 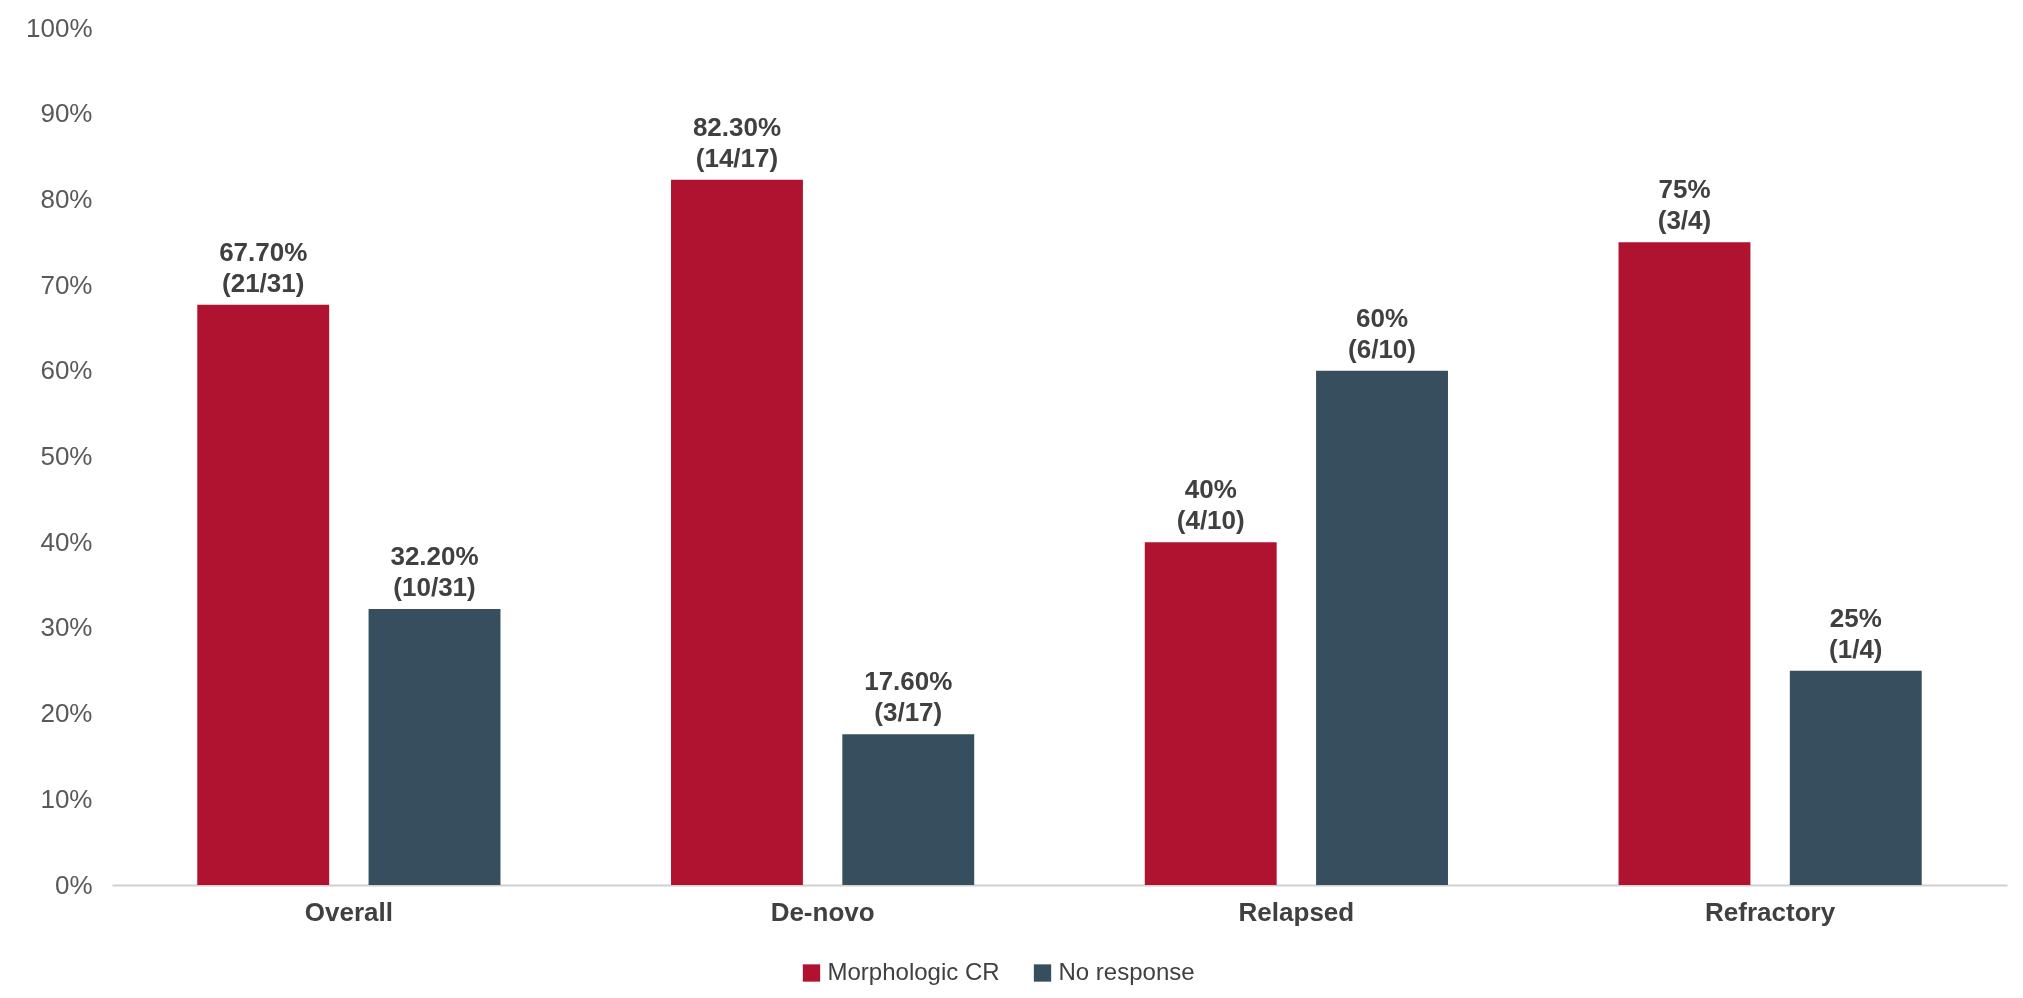 What do you see at coordinates (1382, 333) in the screenshot?
I see `text: 60% (6/10)` at bounding box center [1382, 333].